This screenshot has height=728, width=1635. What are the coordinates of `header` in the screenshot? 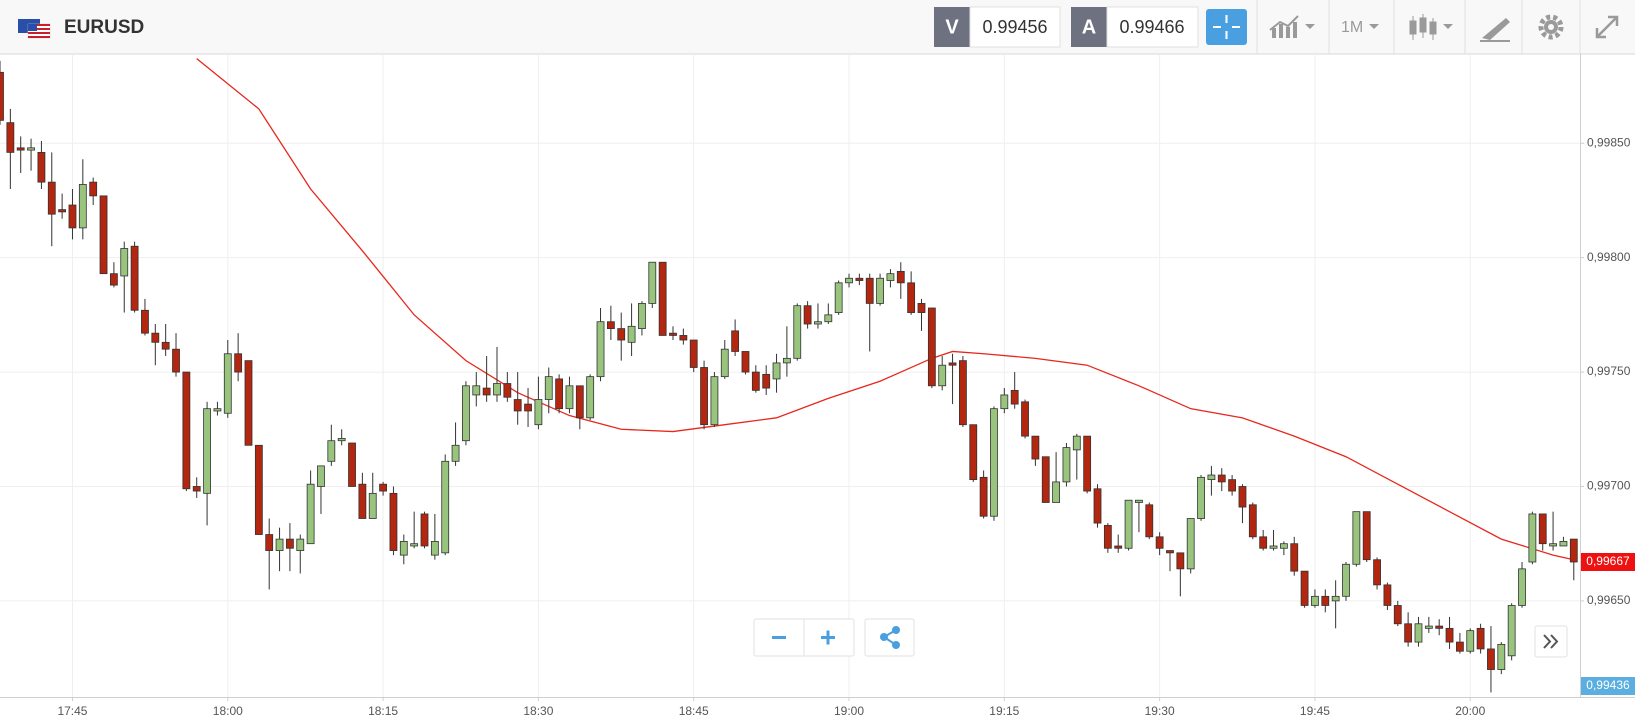 It's located at (817, 27).